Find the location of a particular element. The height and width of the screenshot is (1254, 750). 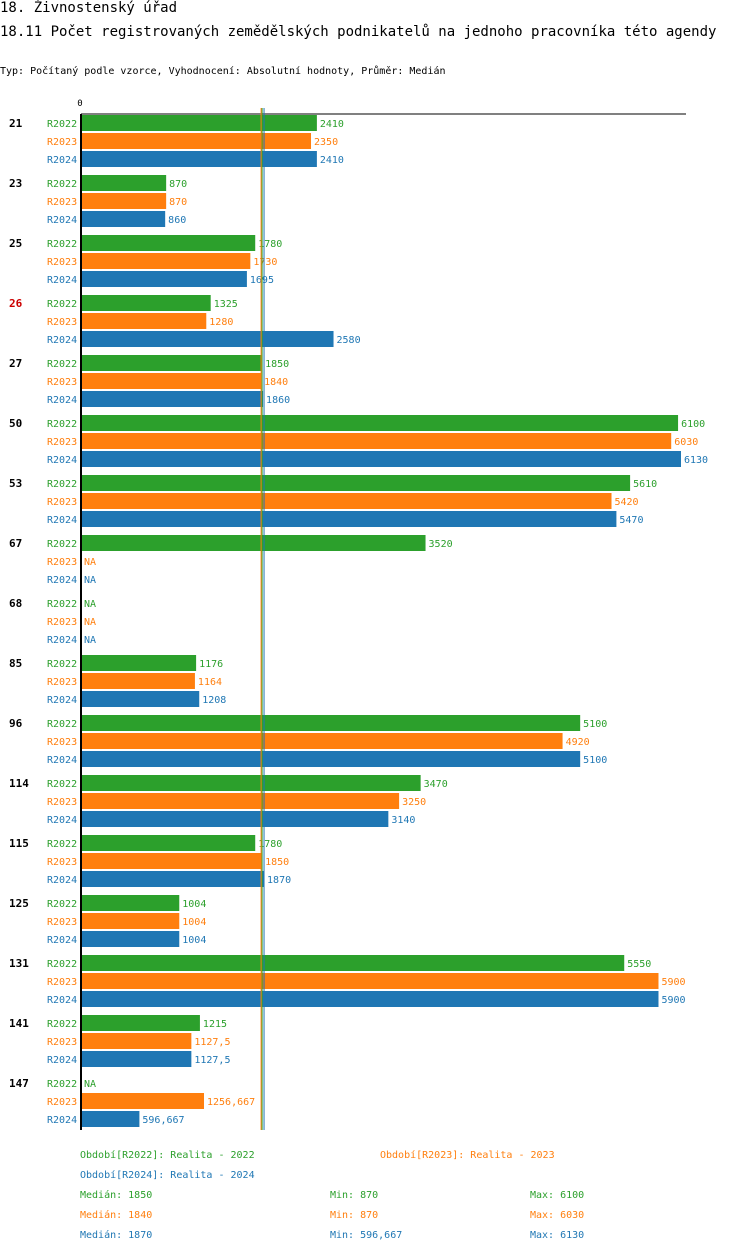

data-label: 5420 is located at coordinates (627, 502).